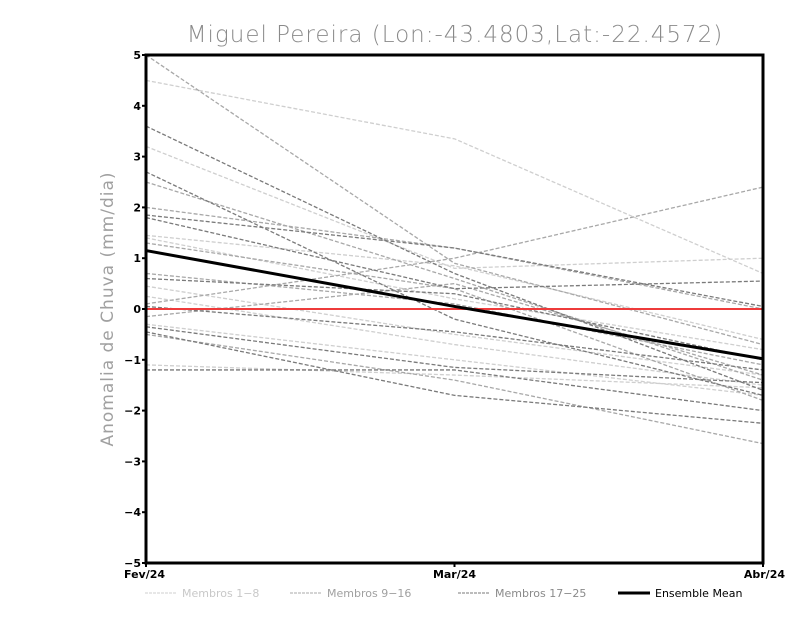 The height and width of the screenshot is (618, 800). What do you see at coordinates (137, 157) in the screenshot?
I see `y-tick-label: 3` at bounding box center [137, 157].